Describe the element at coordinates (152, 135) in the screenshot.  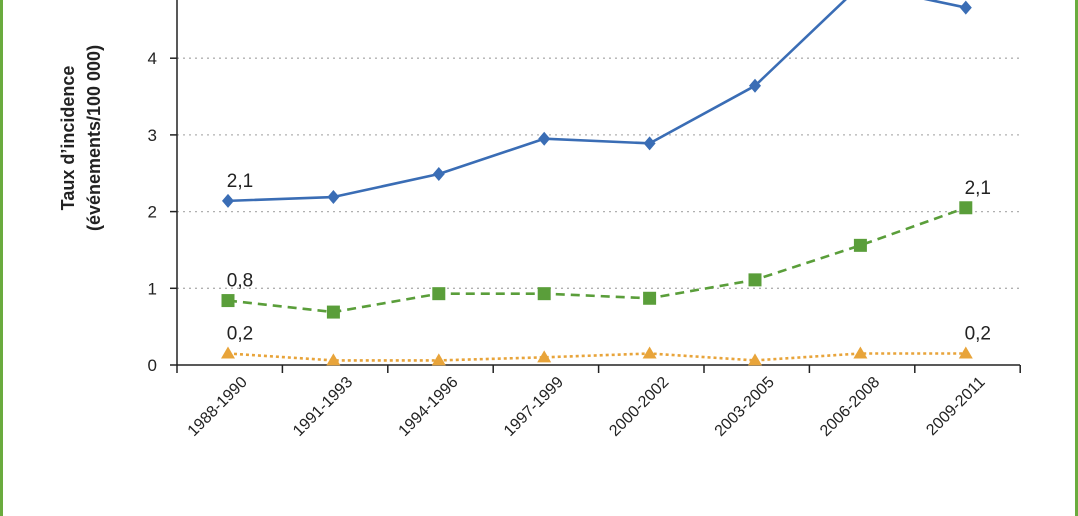
I see `y-tick-label-3: 3` at that location.